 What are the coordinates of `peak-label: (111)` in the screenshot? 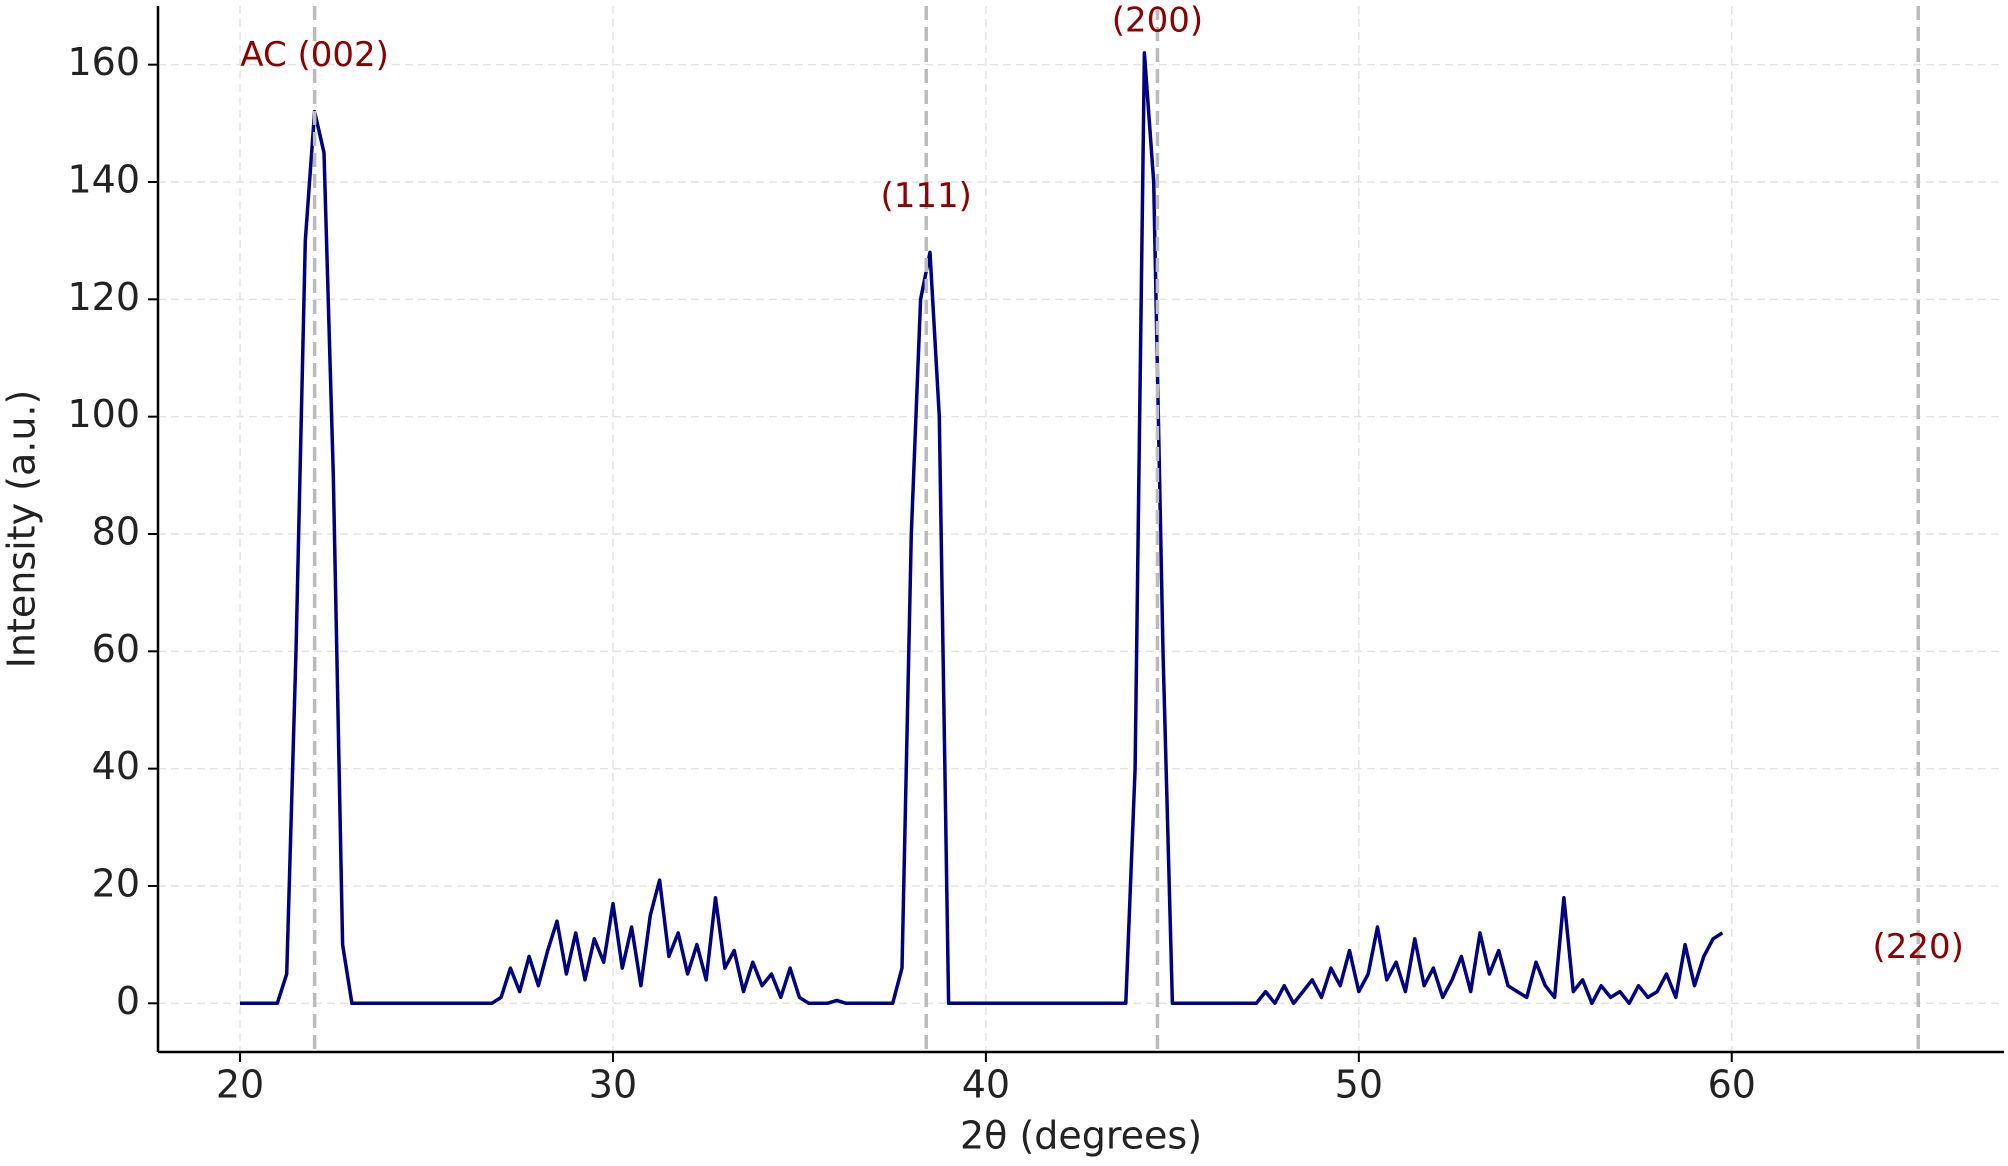 It's located at (926, 196).